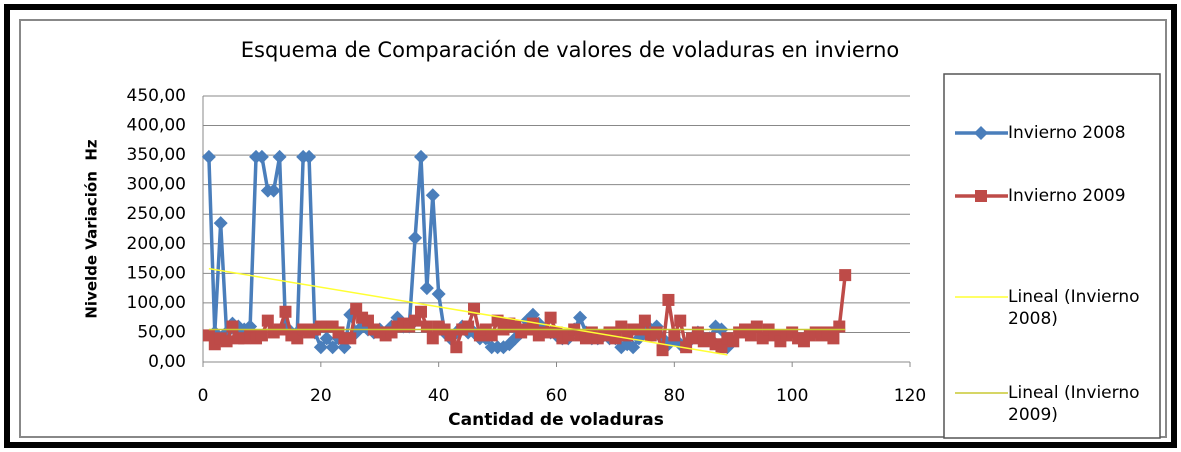  What do you see at coordinates (156, 244) in the screenshot?
I see `y-tick-label: 200,00` at bounding box center [156, 244].